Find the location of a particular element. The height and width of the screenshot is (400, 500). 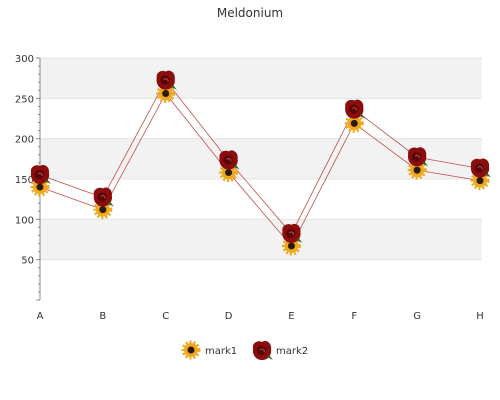

y-tick-label: 100 is located at coordinates (24, 220).